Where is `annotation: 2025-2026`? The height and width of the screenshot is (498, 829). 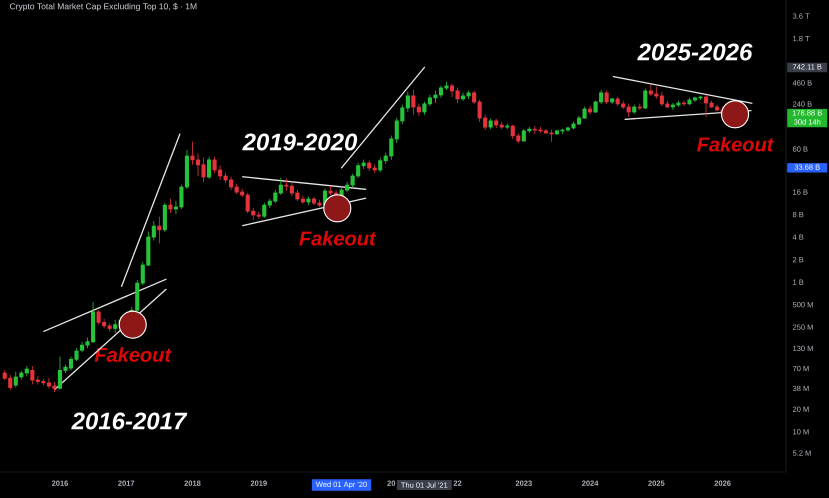
annotation: 2025-2026 is located at coordinates (694, 52).